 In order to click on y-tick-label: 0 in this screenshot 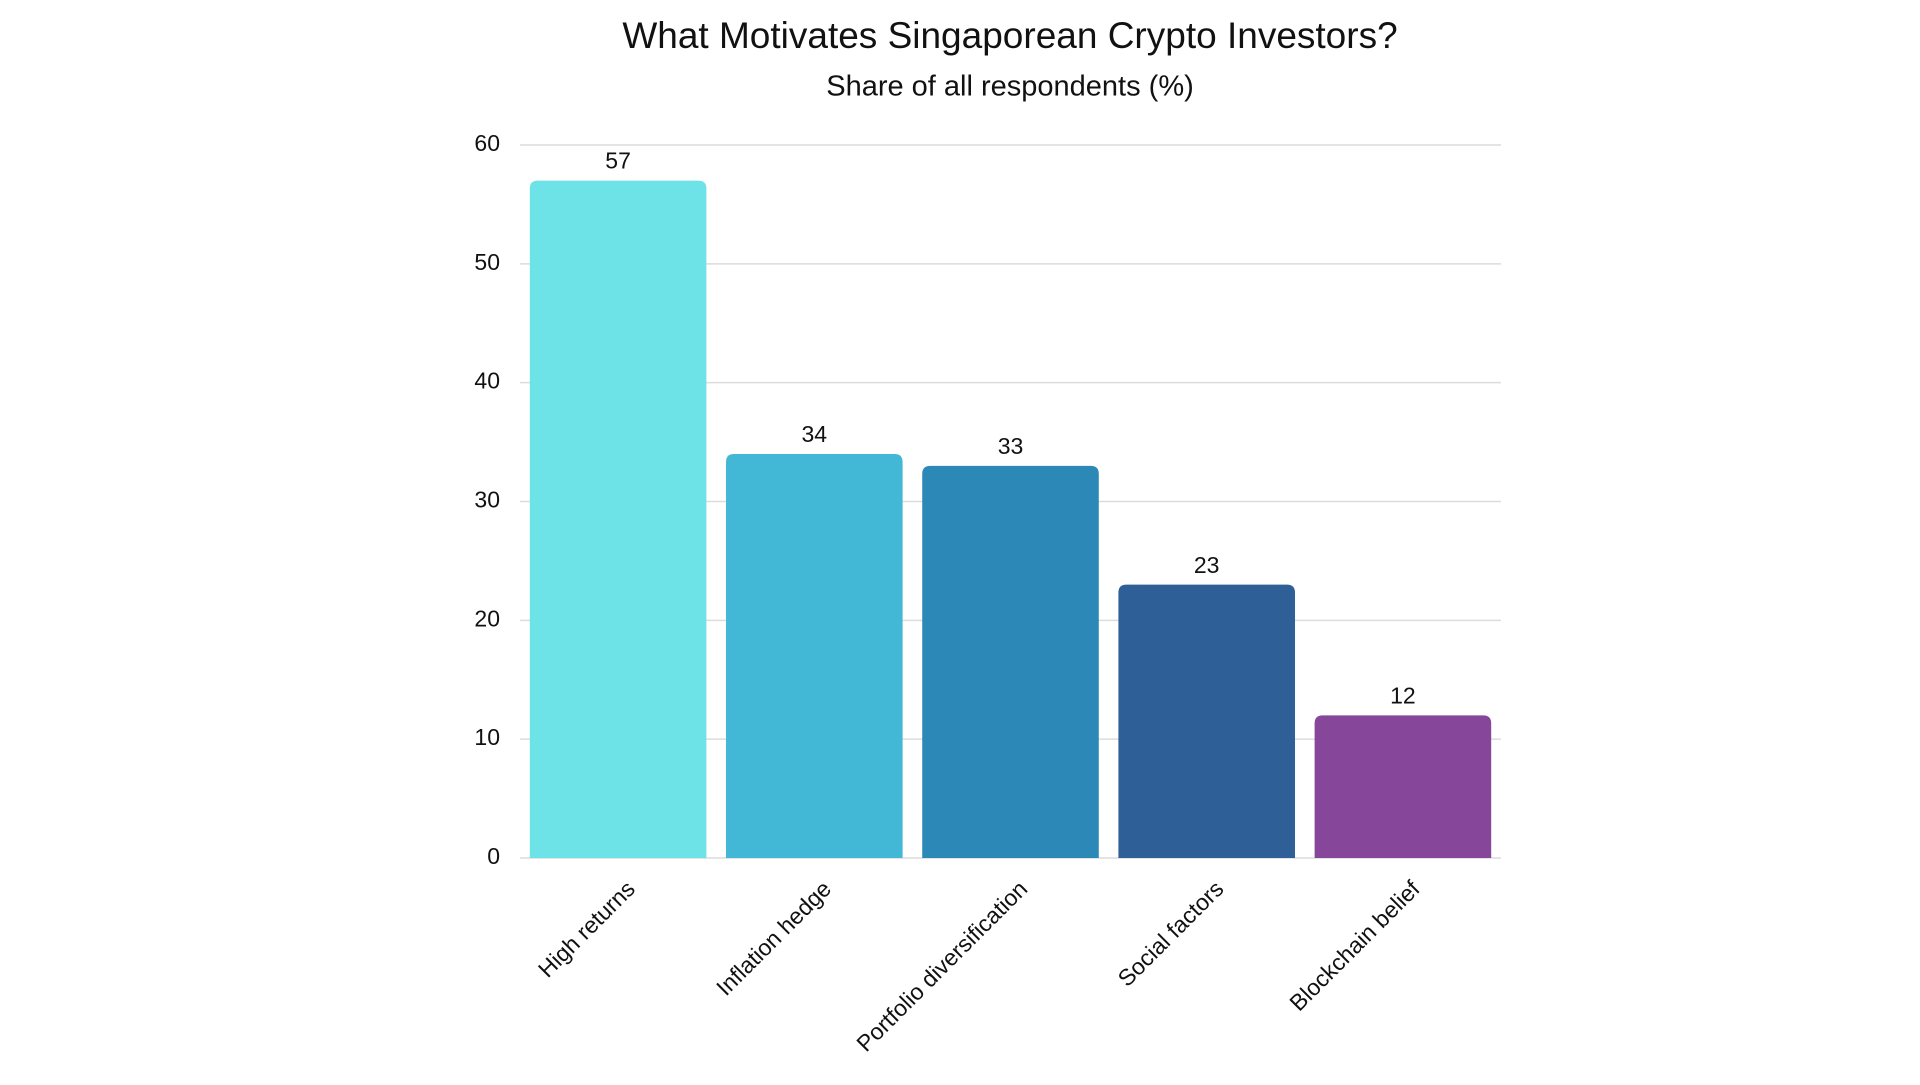, I will do `click(493, 856)`.